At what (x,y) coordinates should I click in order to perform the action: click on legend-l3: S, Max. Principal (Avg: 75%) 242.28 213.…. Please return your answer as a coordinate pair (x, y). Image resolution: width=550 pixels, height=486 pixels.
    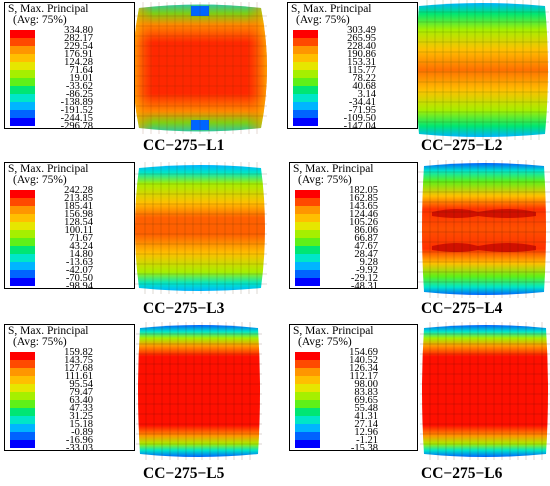
    Looking at the image, I should click on (69, 227).